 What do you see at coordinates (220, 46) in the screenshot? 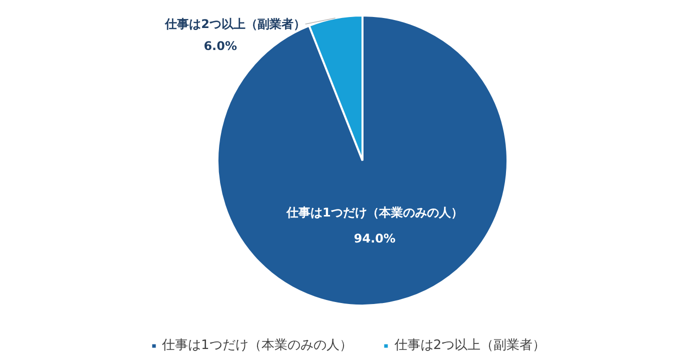
I see `data-label: 6.0%` at bounding box center [220, 46].